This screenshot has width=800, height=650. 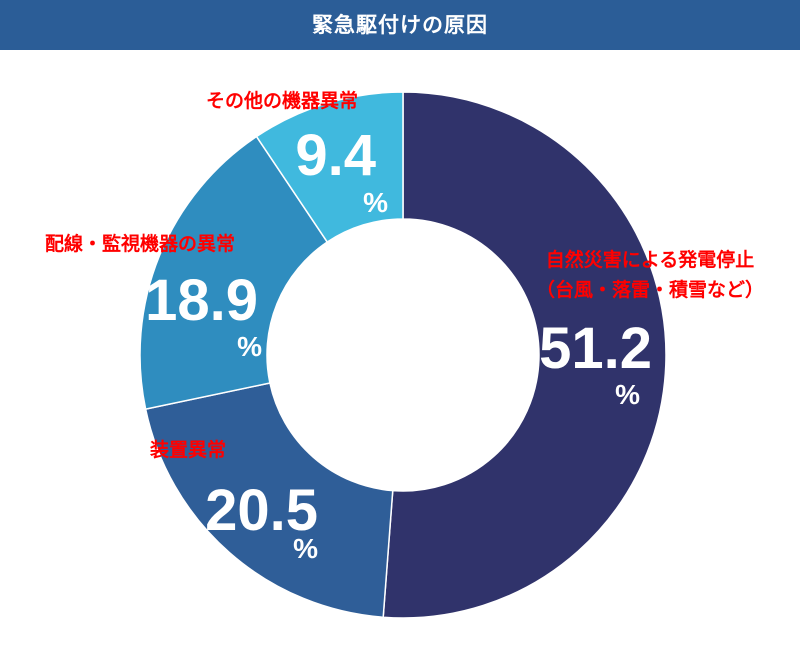 I want to click on title-bar, so click(x=400, y=25).